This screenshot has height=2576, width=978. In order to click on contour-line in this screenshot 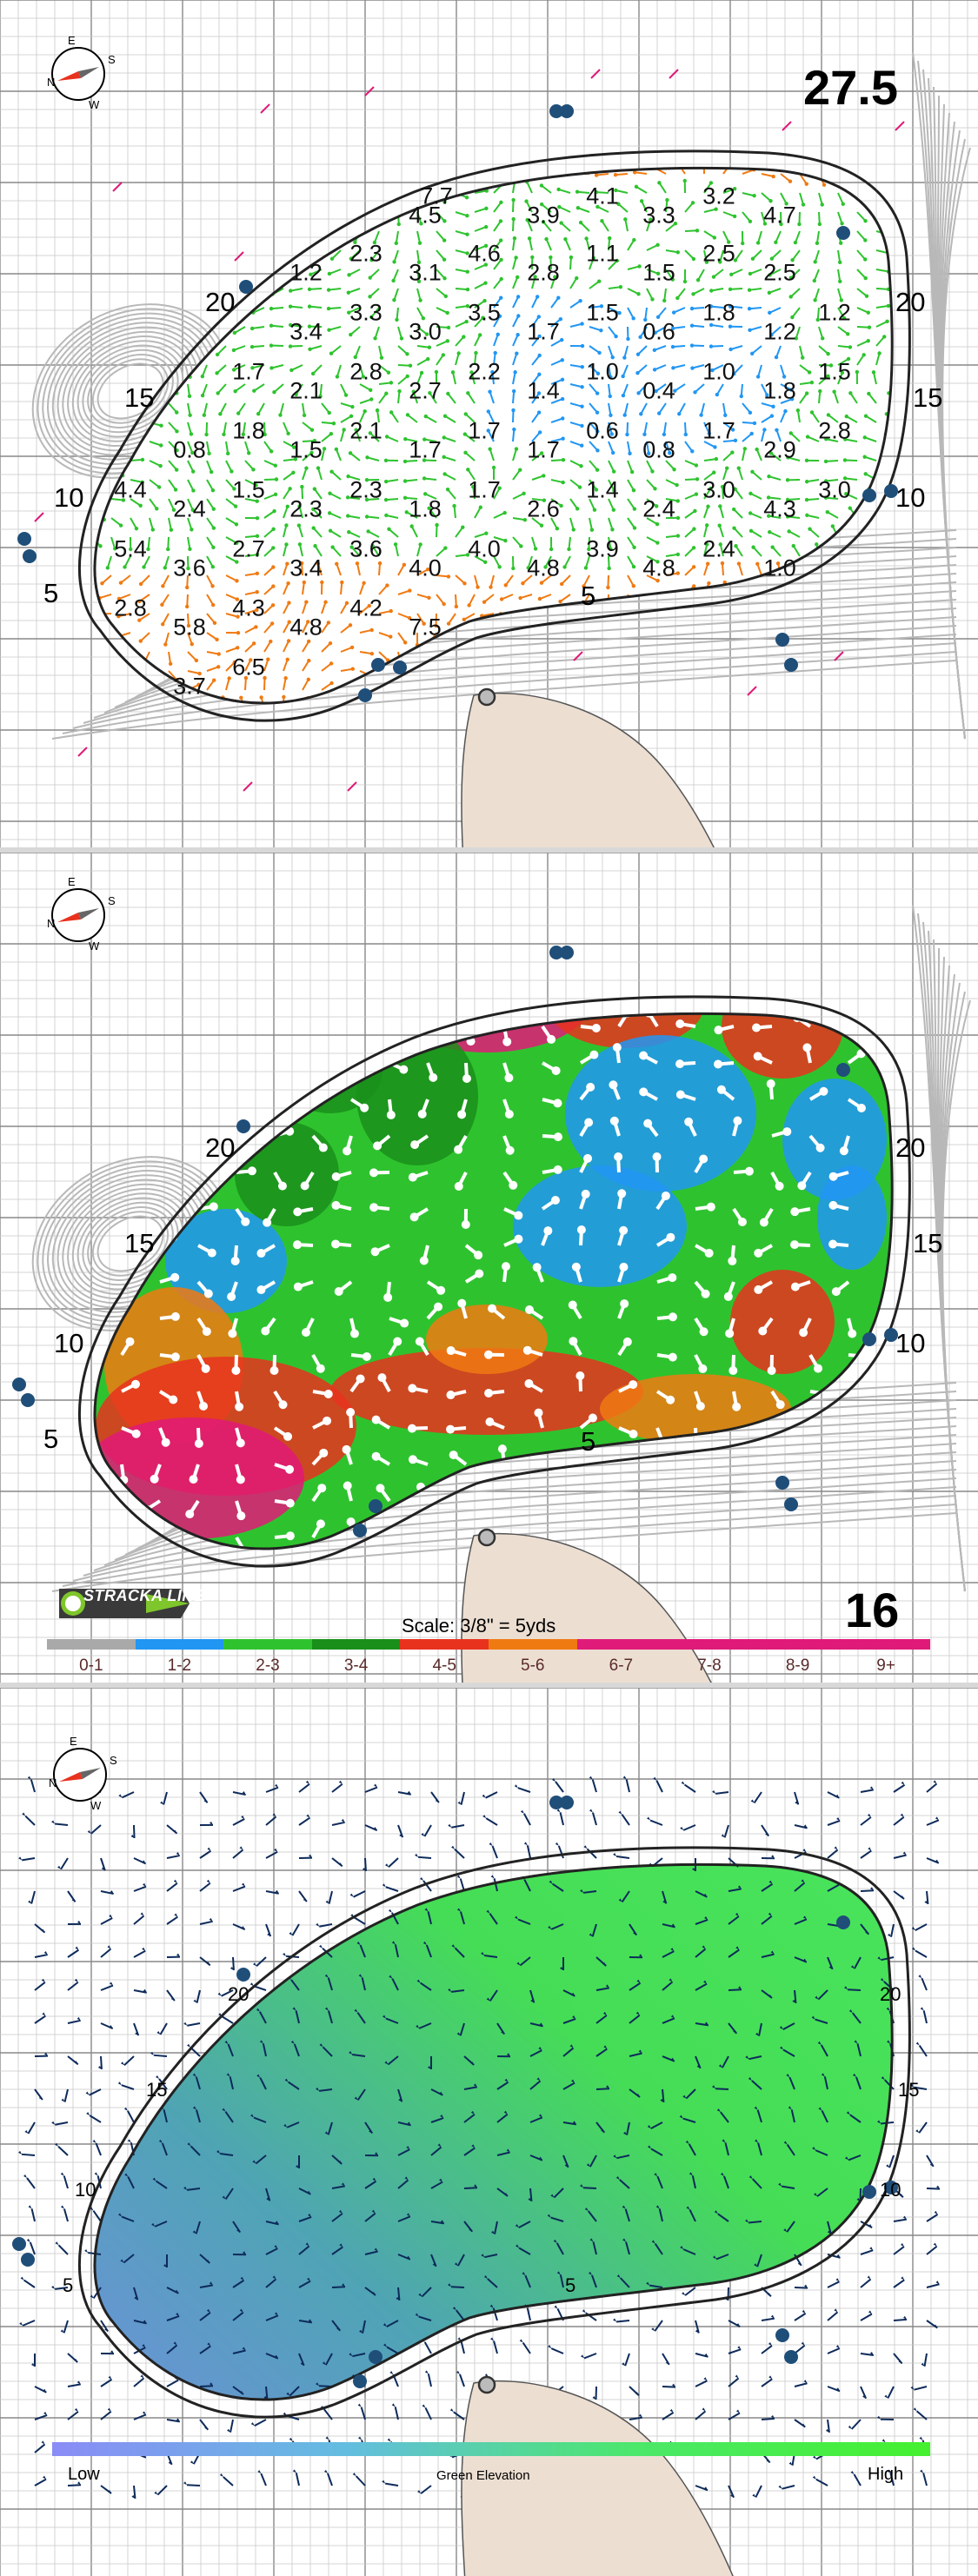, I will do `click(525, 672)`.